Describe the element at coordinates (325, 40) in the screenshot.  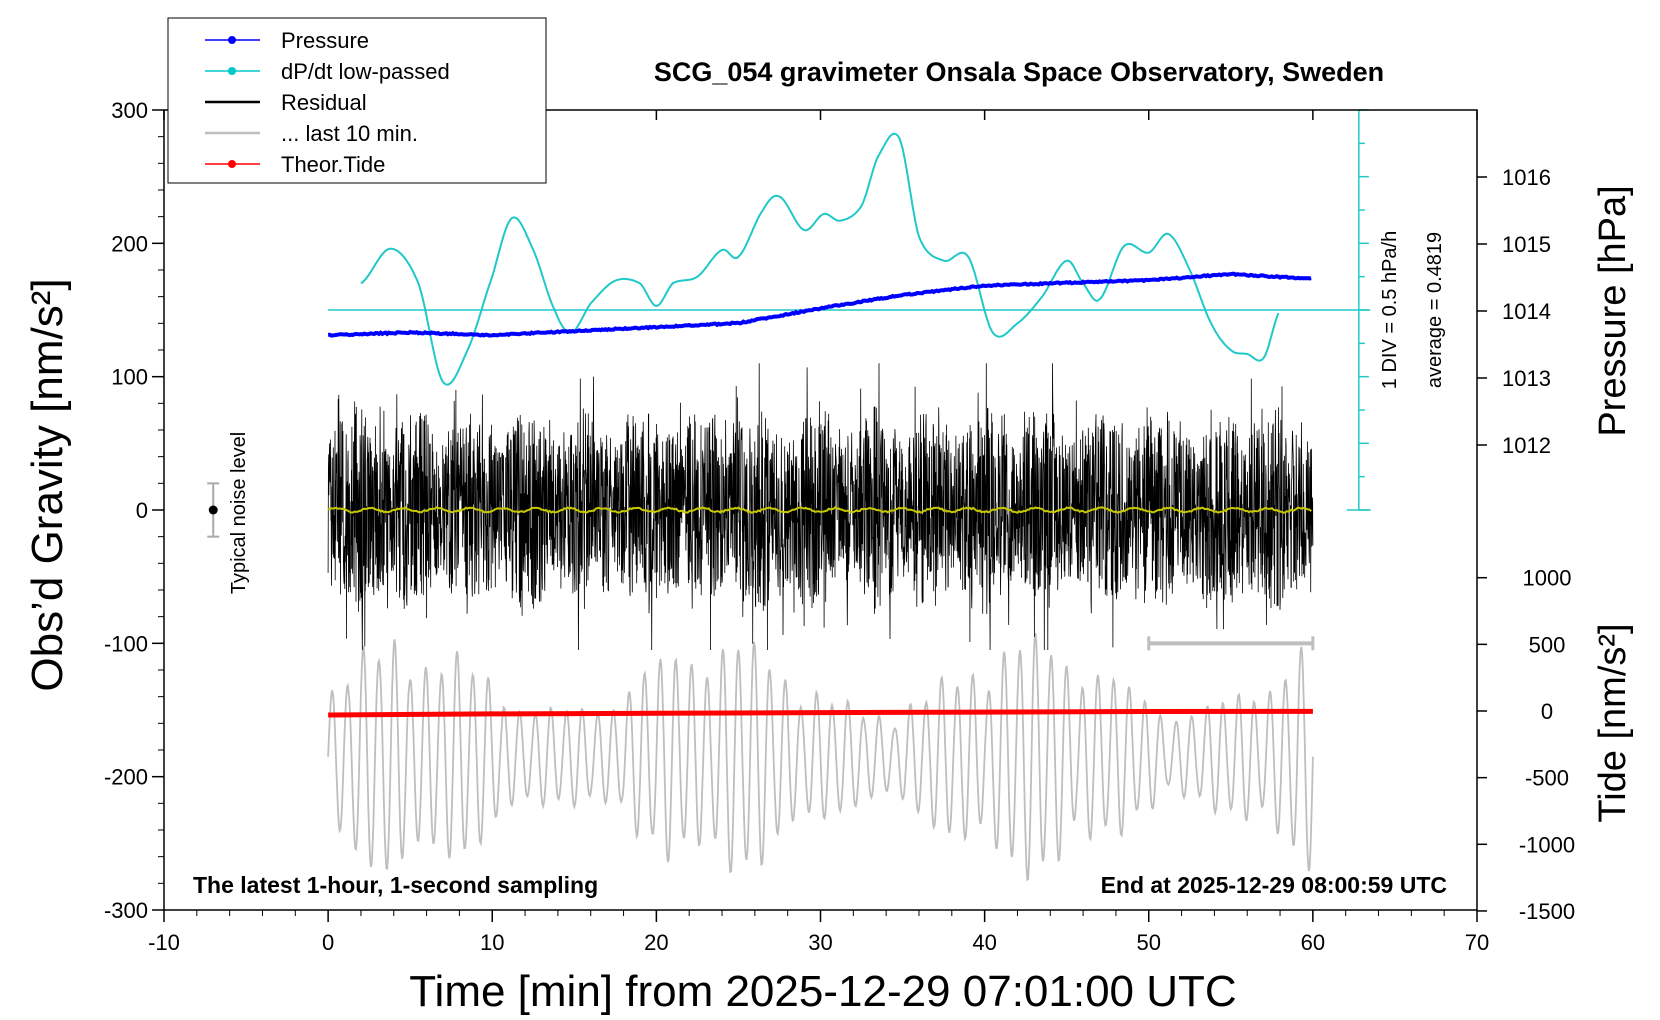
I see `legend-label: Pressure` at that location.